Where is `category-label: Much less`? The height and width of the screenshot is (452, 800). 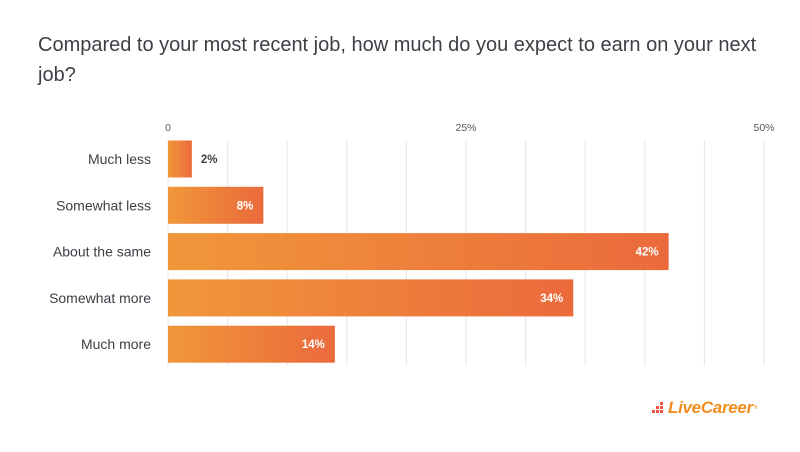
category-label: Much less is located at coordinates (119, 159).